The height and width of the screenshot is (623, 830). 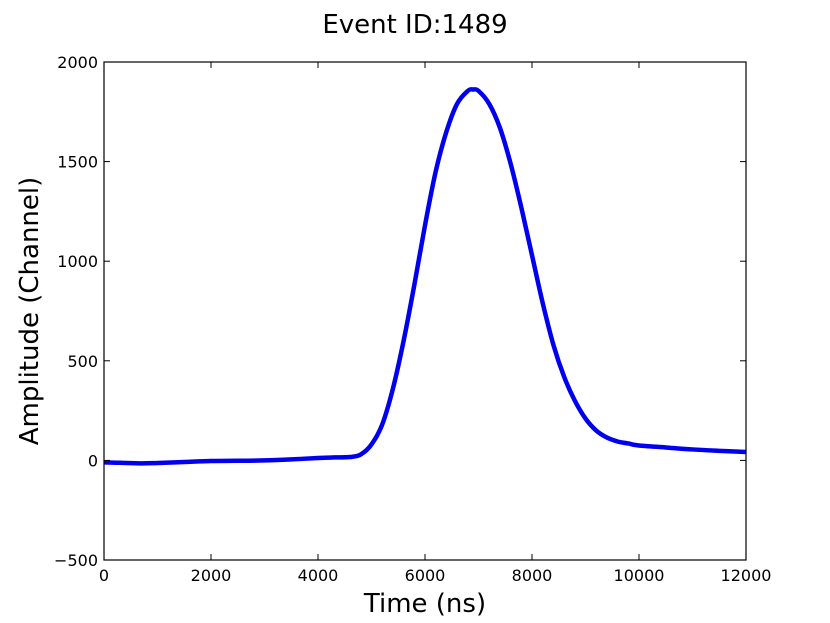 What do you see at coordinates (746, 575) in the screenshot?
I see `x-tick-label: 12000` at bounding box center [746, 575].